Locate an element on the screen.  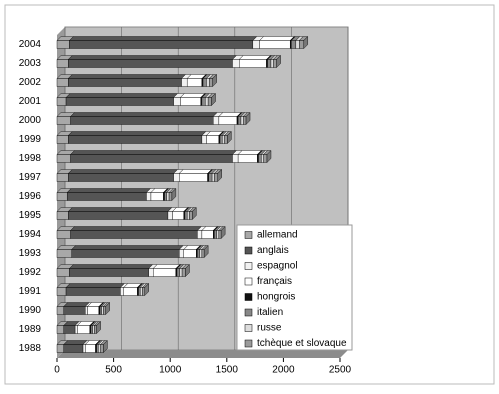
legend-label: allemand is located at coordinates (277, 235).